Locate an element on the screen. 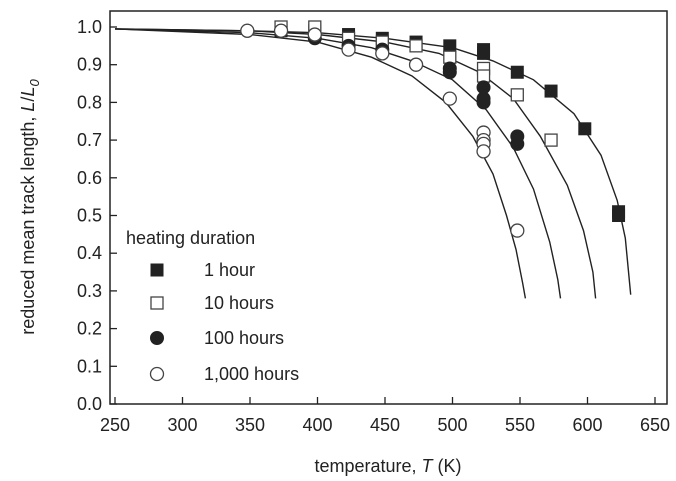 This screenshot has width=676, height=481. y-tick-label: 0.7 is located at coordinates (89, 140).